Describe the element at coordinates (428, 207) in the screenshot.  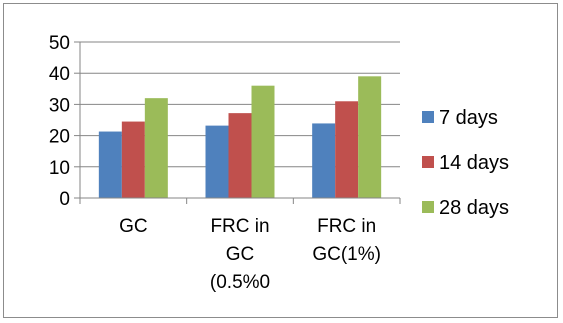
I see `legend-swatch-28-days` at that location.